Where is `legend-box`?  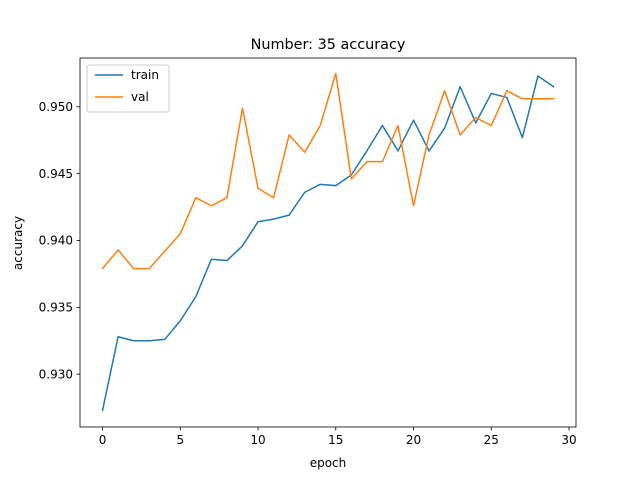 legend-box is located at coordinates (128, 88).